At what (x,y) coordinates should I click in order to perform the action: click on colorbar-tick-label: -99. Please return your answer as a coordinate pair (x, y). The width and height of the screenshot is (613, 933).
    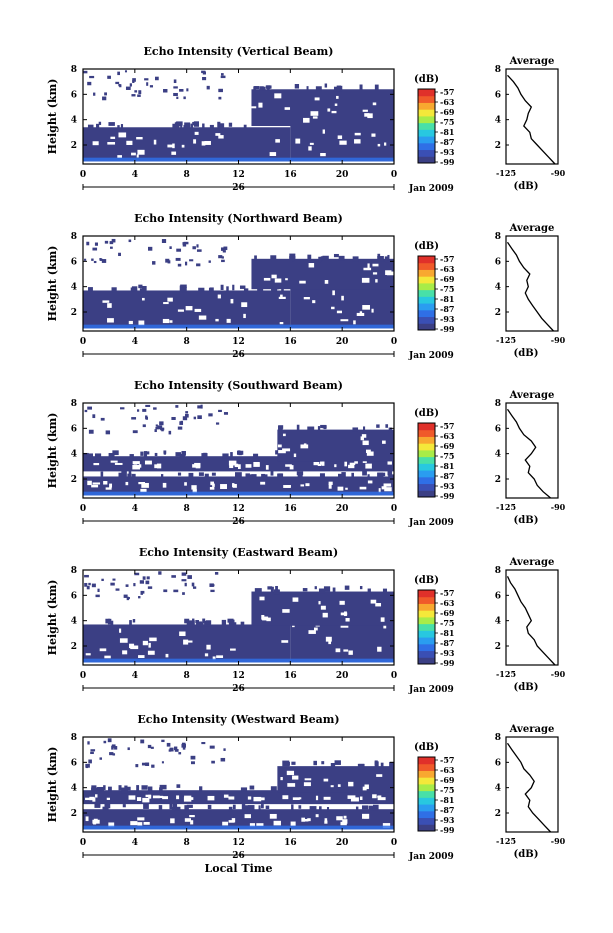
    Looking at the image, I should click on (447, 830).